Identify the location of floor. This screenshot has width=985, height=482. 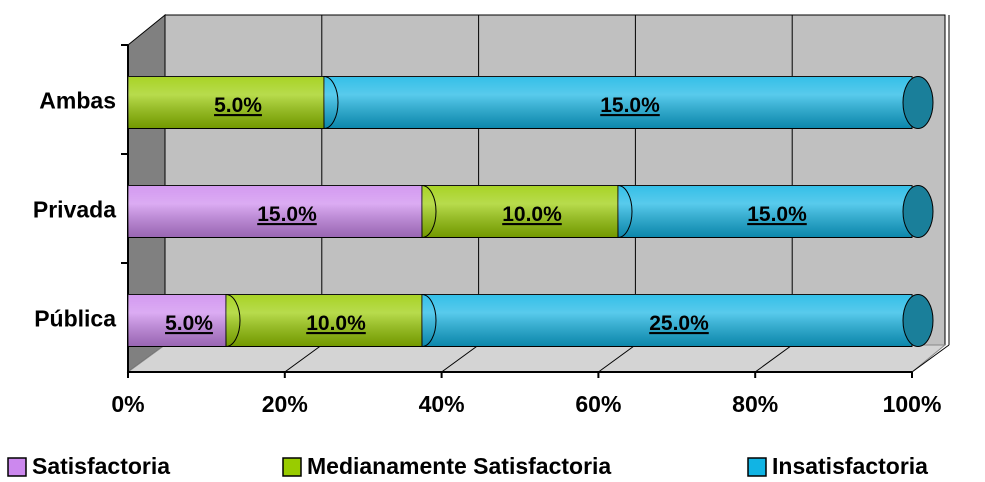
(536, 358).